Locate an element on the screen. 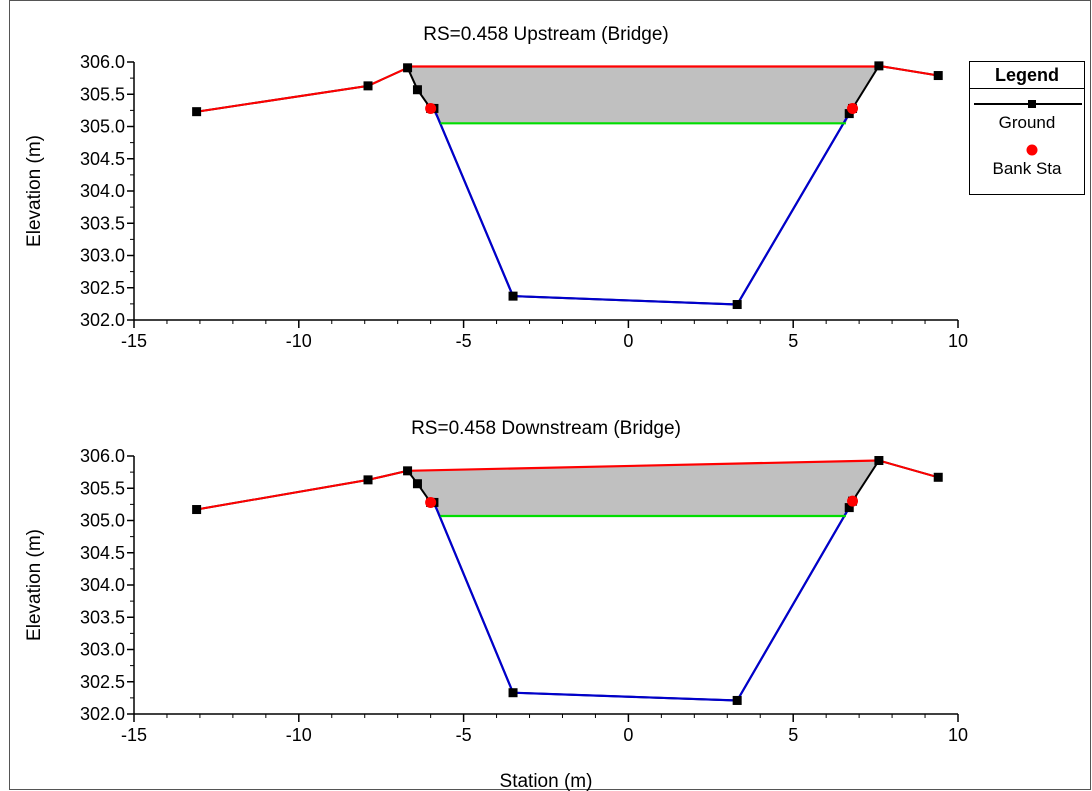 The image size is (1092, 791). legend: Legend Ground Bank Sta is located at coordinates (1027, 128).